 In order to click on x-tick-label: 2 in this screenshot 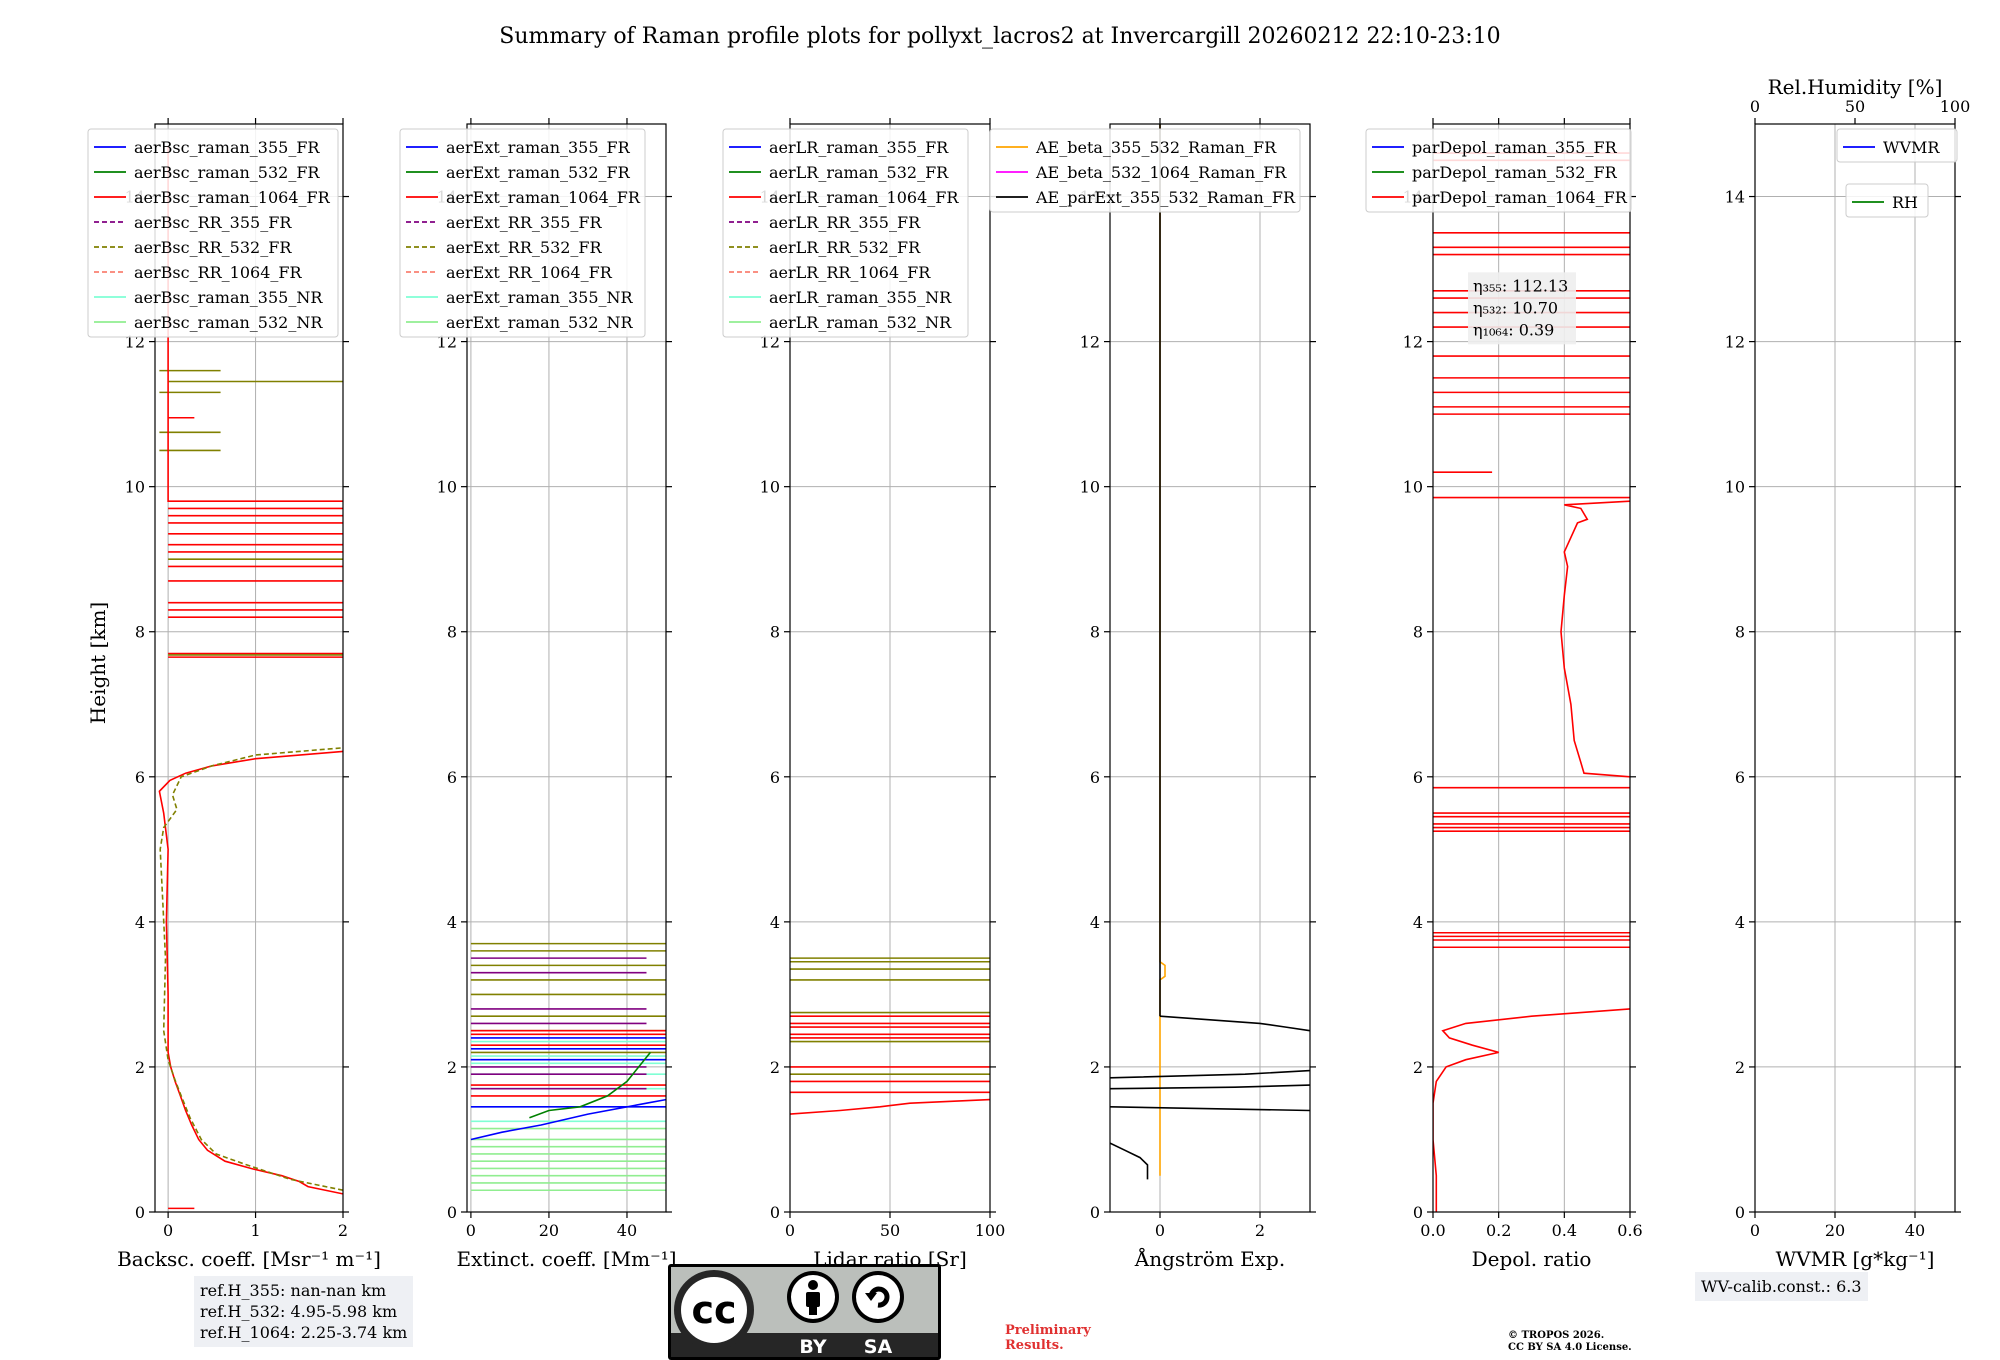, I will do `click(1260, 1230)`.